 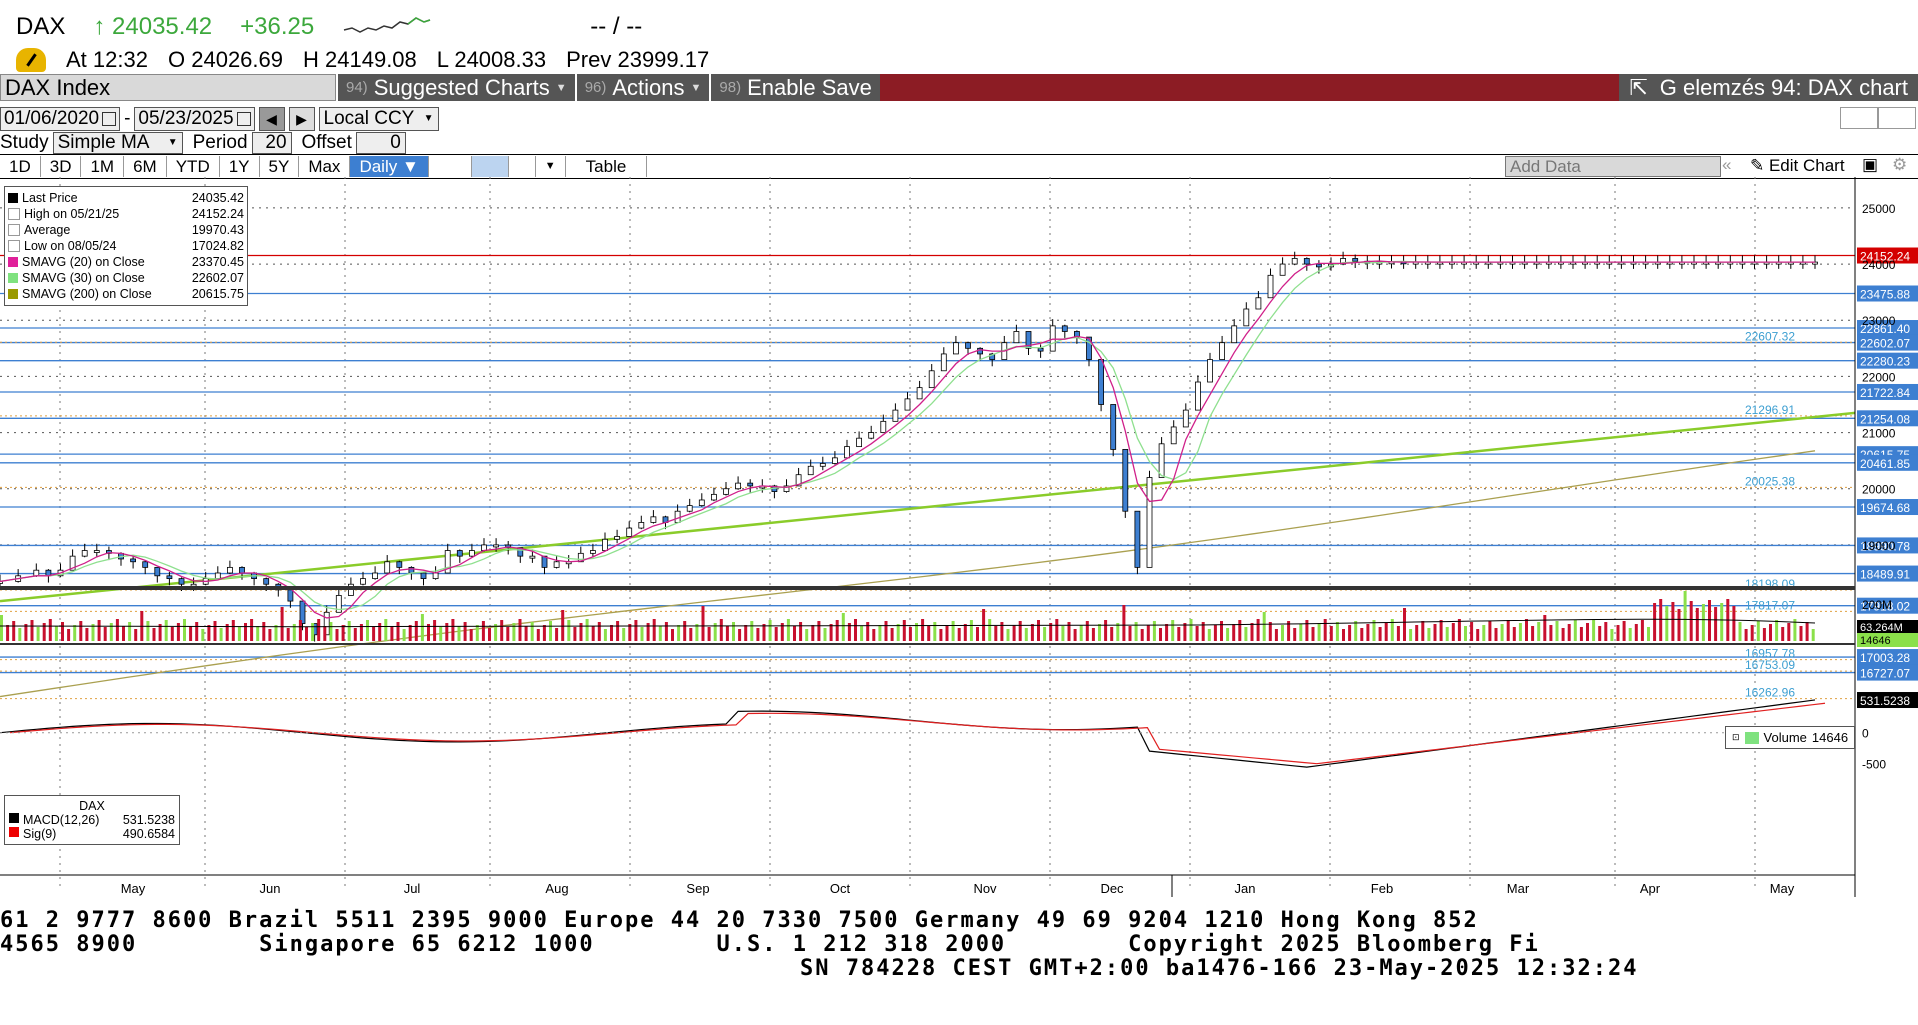 What do you see at coordinates (380, 143) in the screenshot?
I see `offset-input: 0` at bounding box center [380, 143].